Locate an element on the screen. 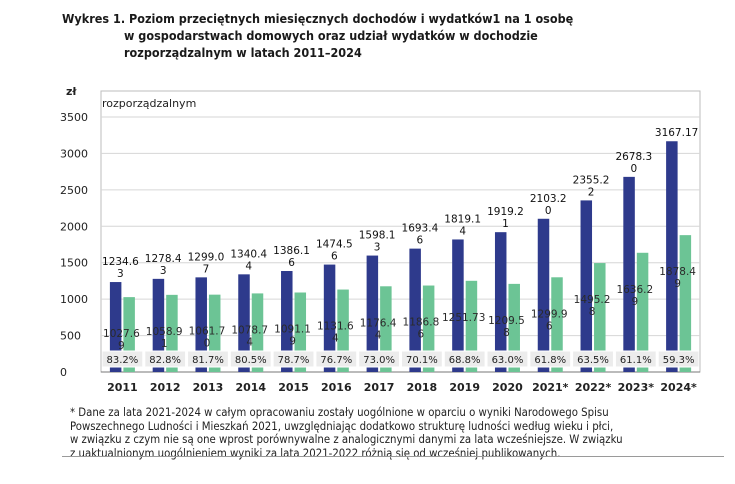 Image resolution: width=735 pixels, height=484 pixels. y-tick-label: 0 is located at coordinates (63, 372).